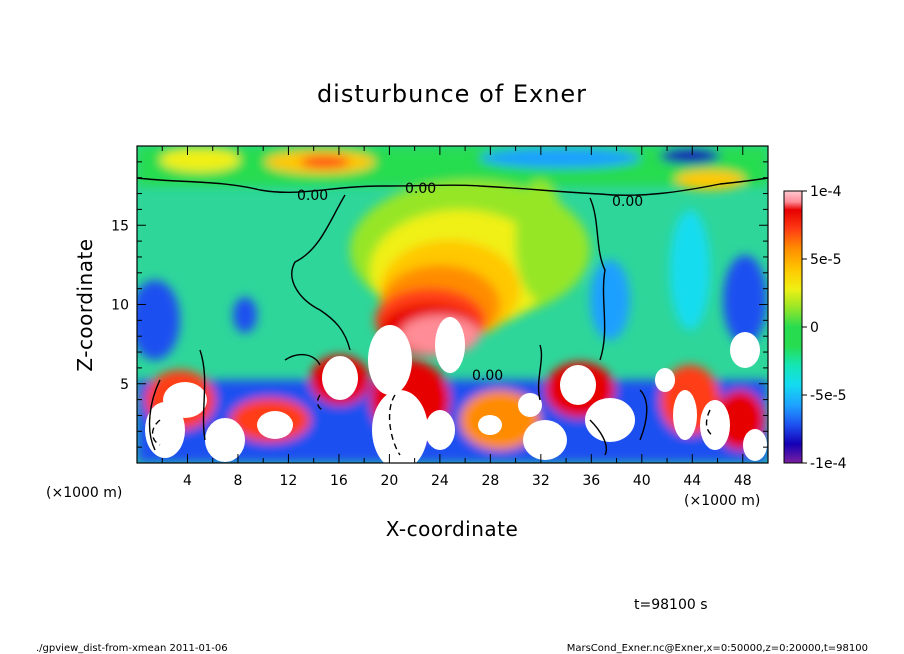 The height and width of the screenshot is (654, 904). Describe the element at coordinates (452, 94) in the screenshot. I see `chart-title: disturbunce of Exner` at that location.